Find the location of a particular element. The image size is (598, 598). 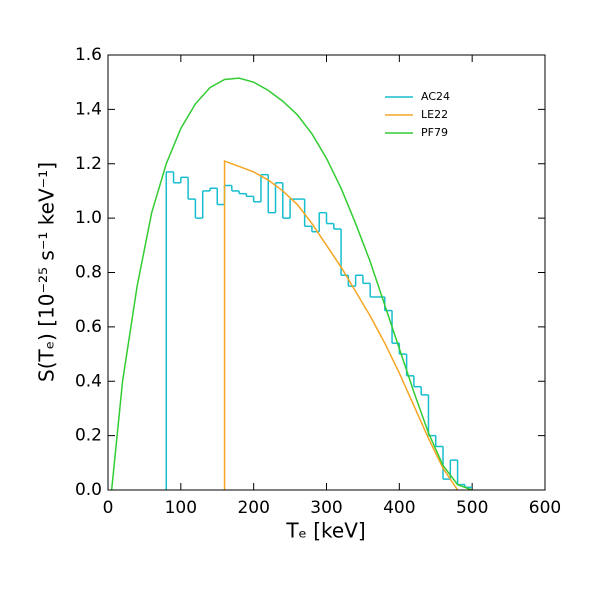

y-tick-label: 0.2 is located at coordinates (88, 436).